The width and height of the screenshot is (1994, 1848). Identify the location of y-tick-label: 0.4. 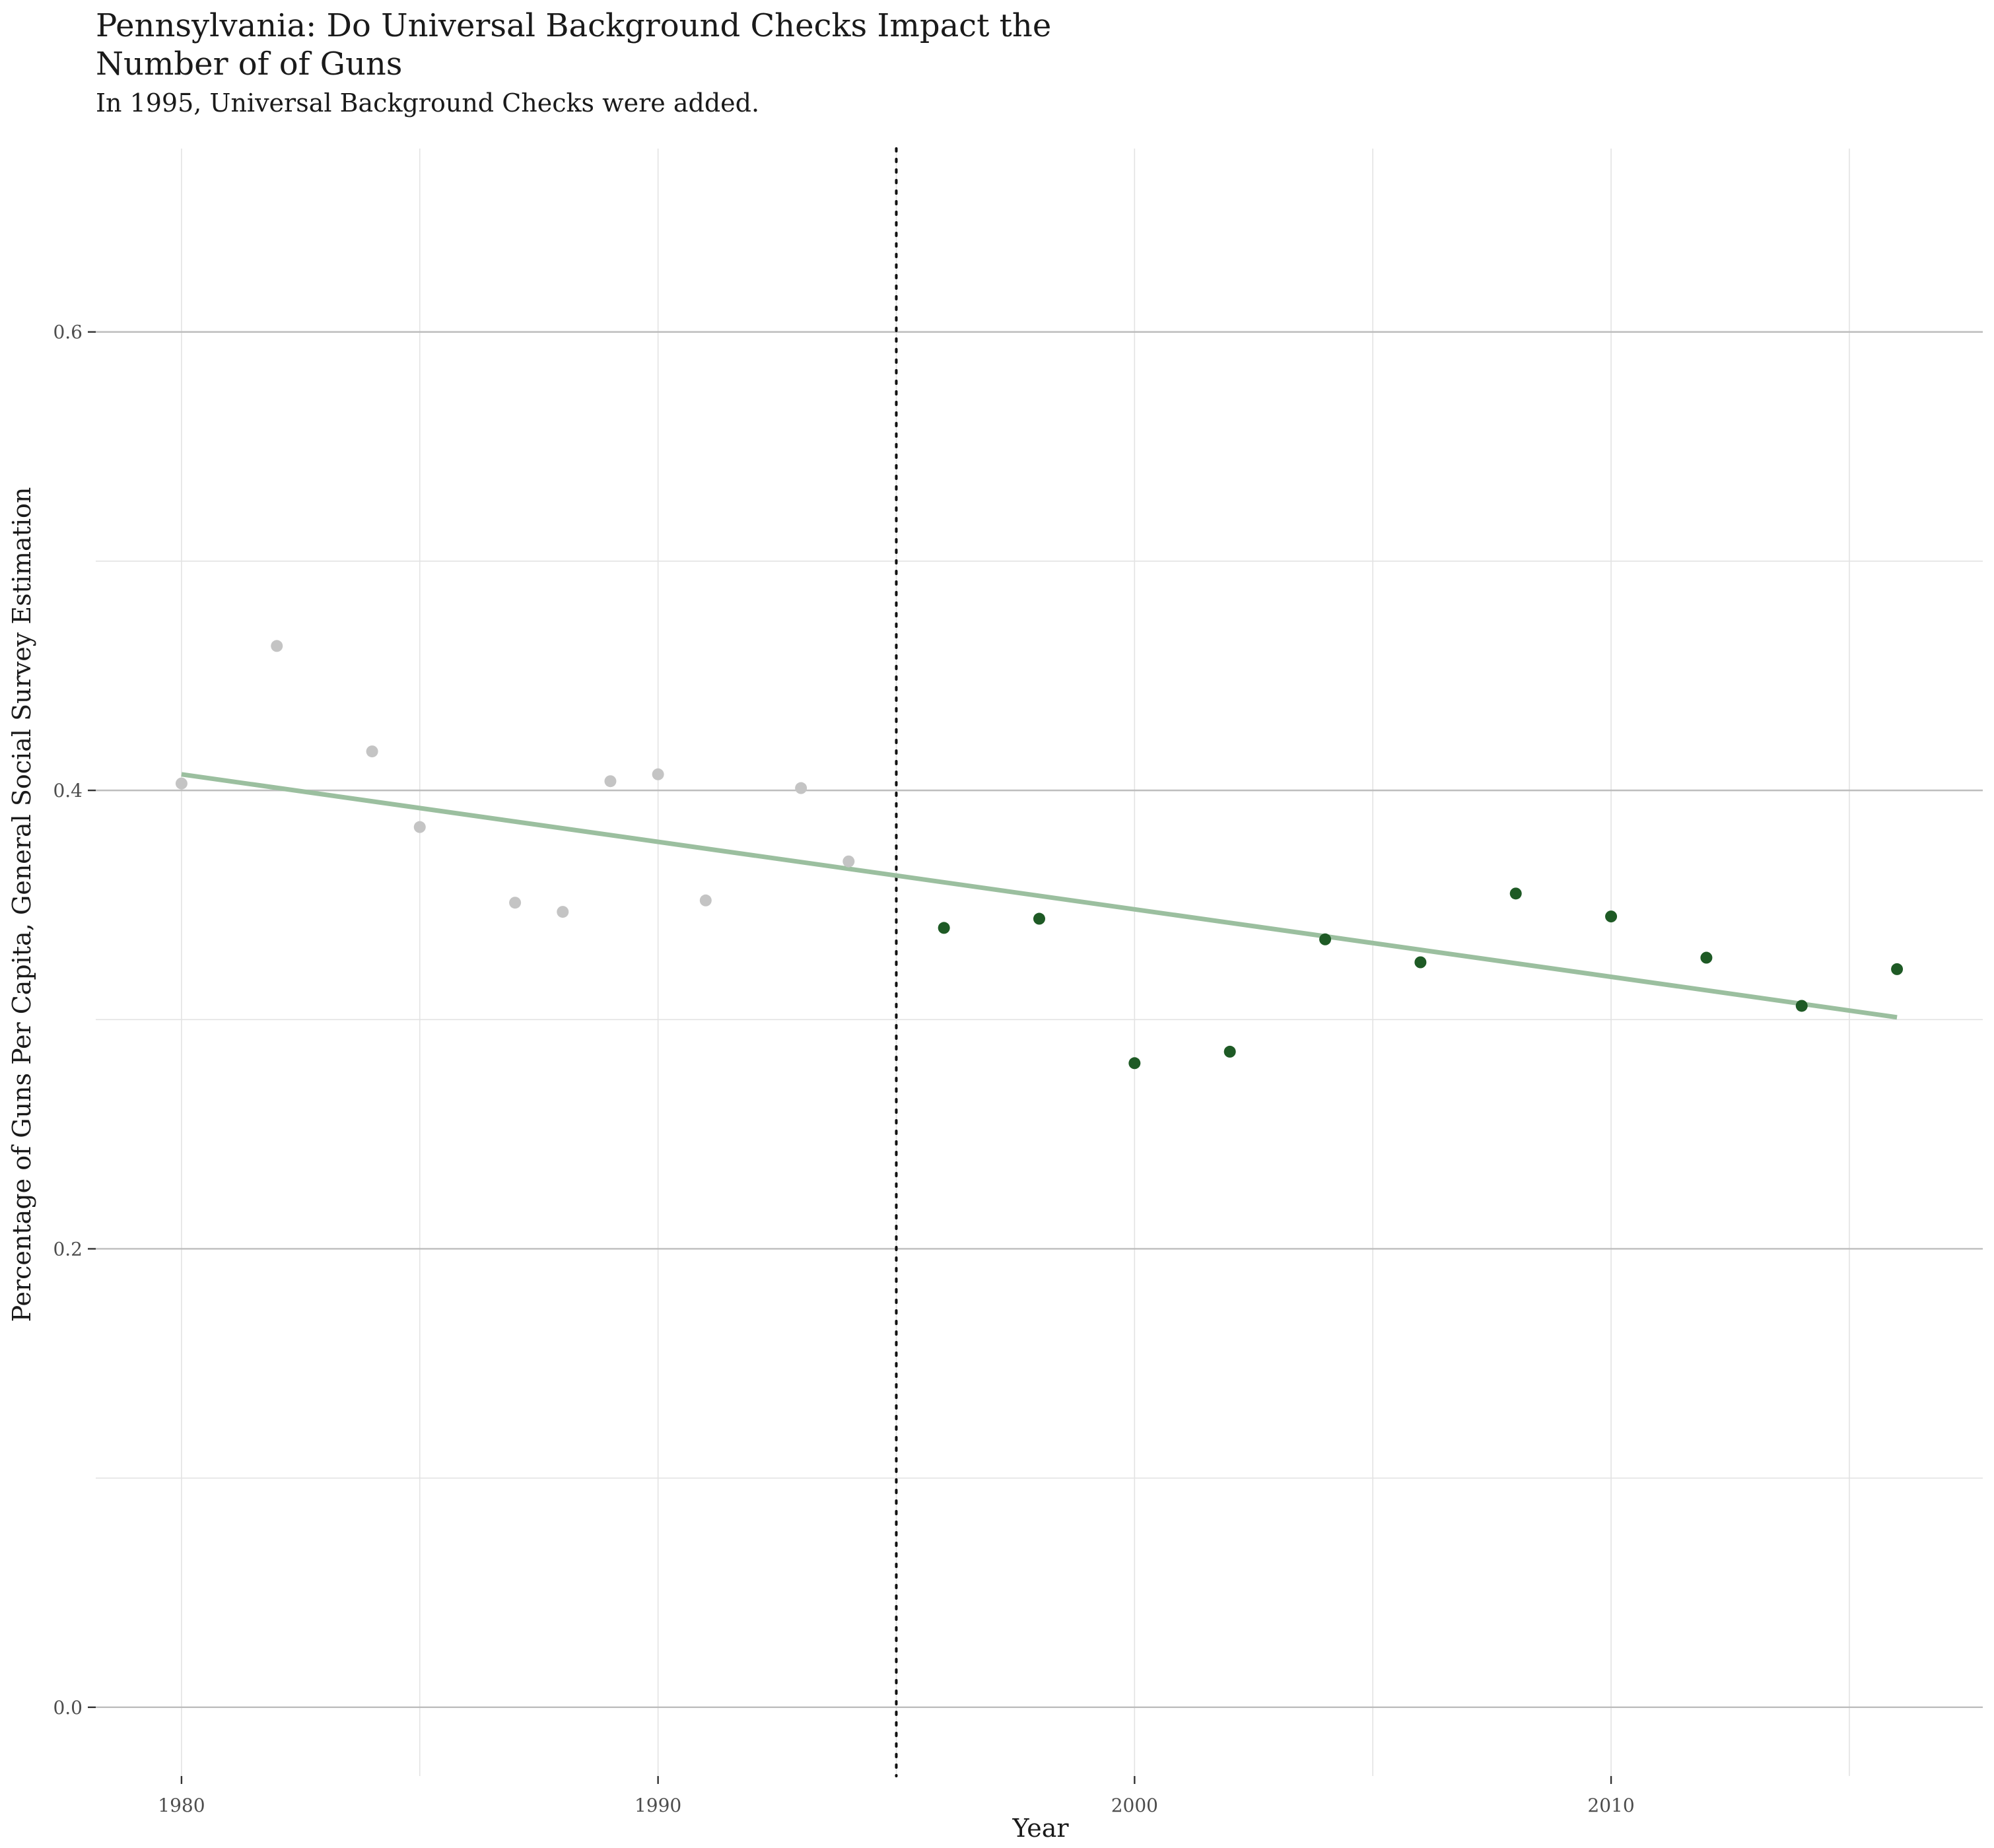
(68, 791).